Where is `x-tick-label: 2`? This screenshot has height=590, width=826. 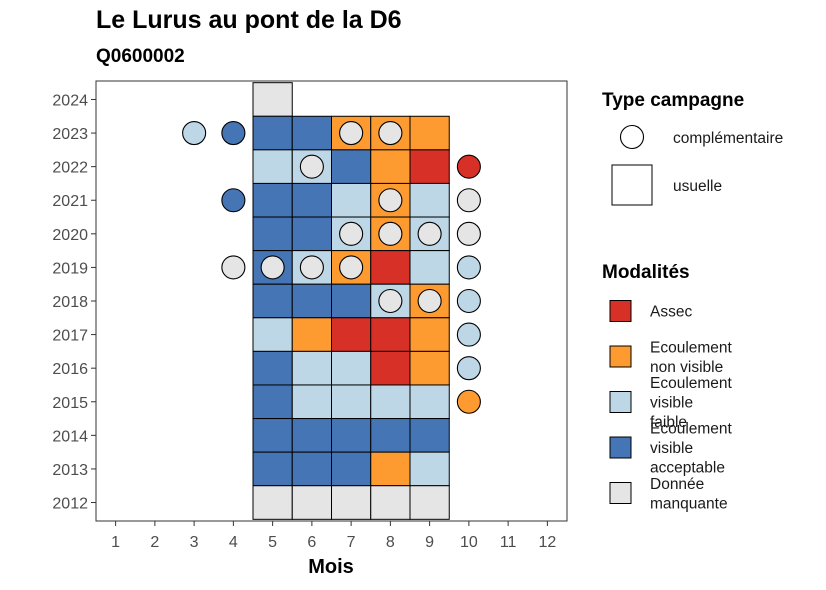
x-tick-label: 2 is located at coordinates (154, 542).